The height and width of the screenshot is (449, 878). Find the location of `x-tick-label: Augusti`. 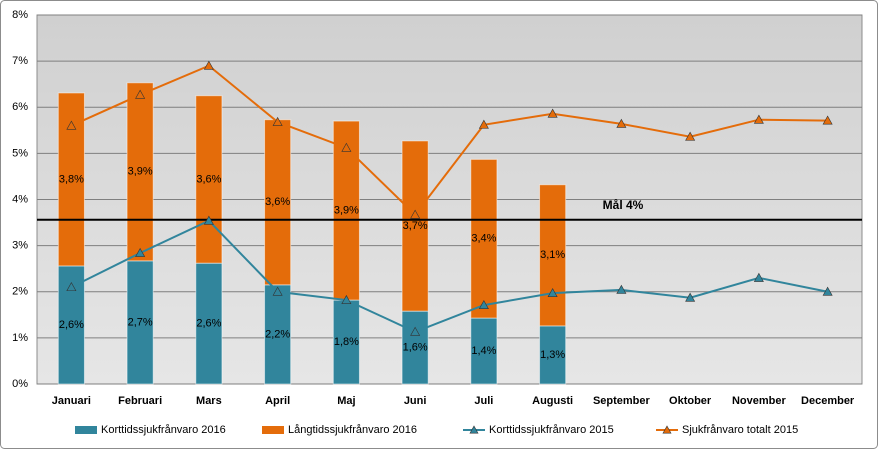

x-tick-label: Augusti is located at coordinates (552, 401).